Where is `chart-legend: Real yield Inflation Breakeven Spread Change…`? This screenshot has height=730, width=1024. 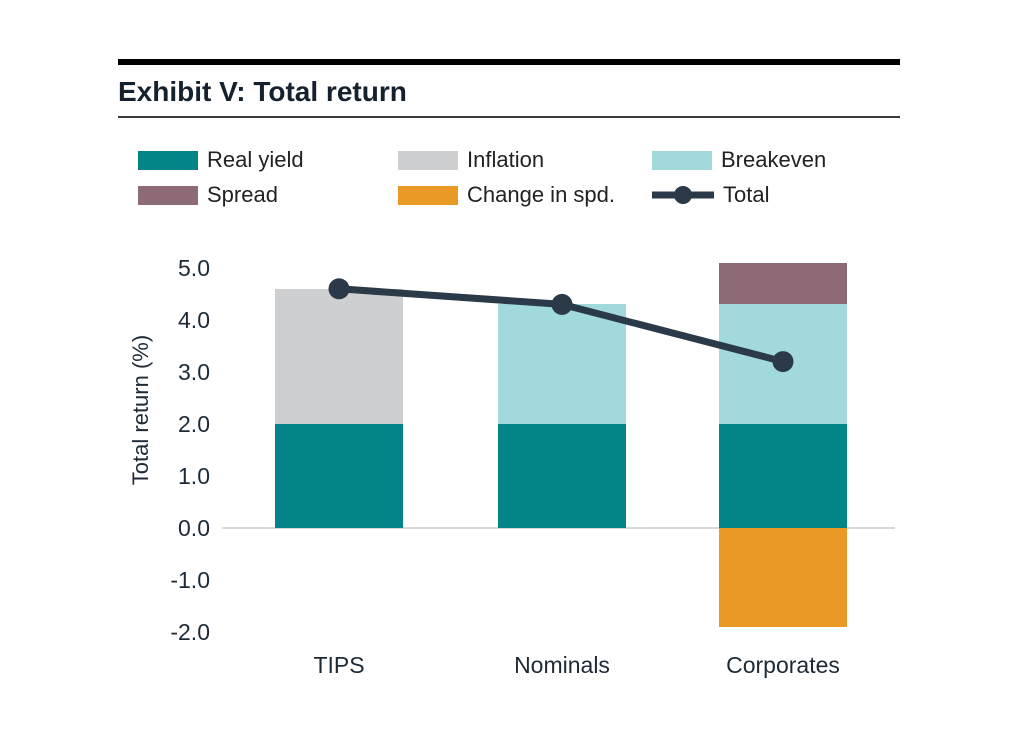 chart-legend: Real yield Inflation Breakeven Spread Change… is located at coordinates (519, 177).